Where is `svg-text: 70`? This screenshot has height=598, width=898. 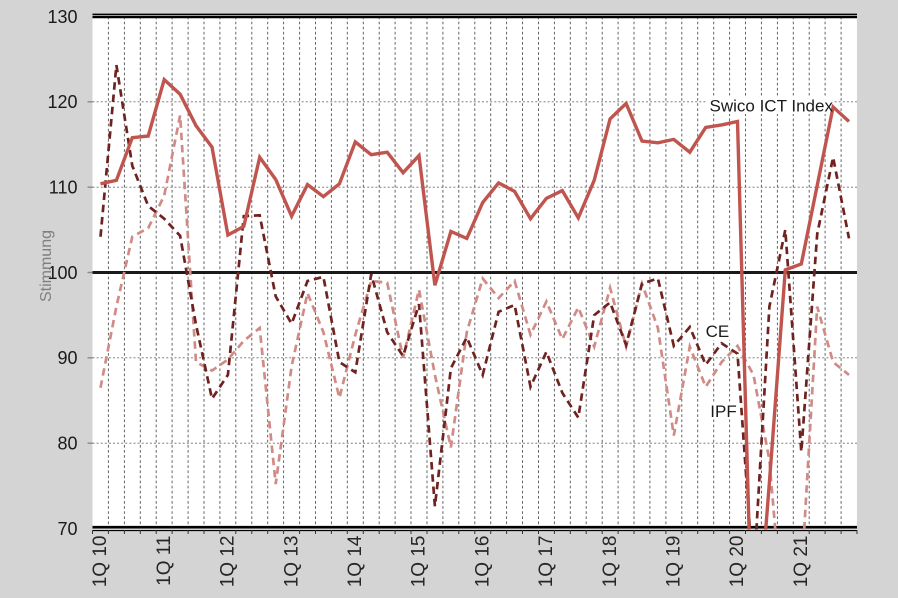
svg-text: 70 is located at coordinates (67, 529).